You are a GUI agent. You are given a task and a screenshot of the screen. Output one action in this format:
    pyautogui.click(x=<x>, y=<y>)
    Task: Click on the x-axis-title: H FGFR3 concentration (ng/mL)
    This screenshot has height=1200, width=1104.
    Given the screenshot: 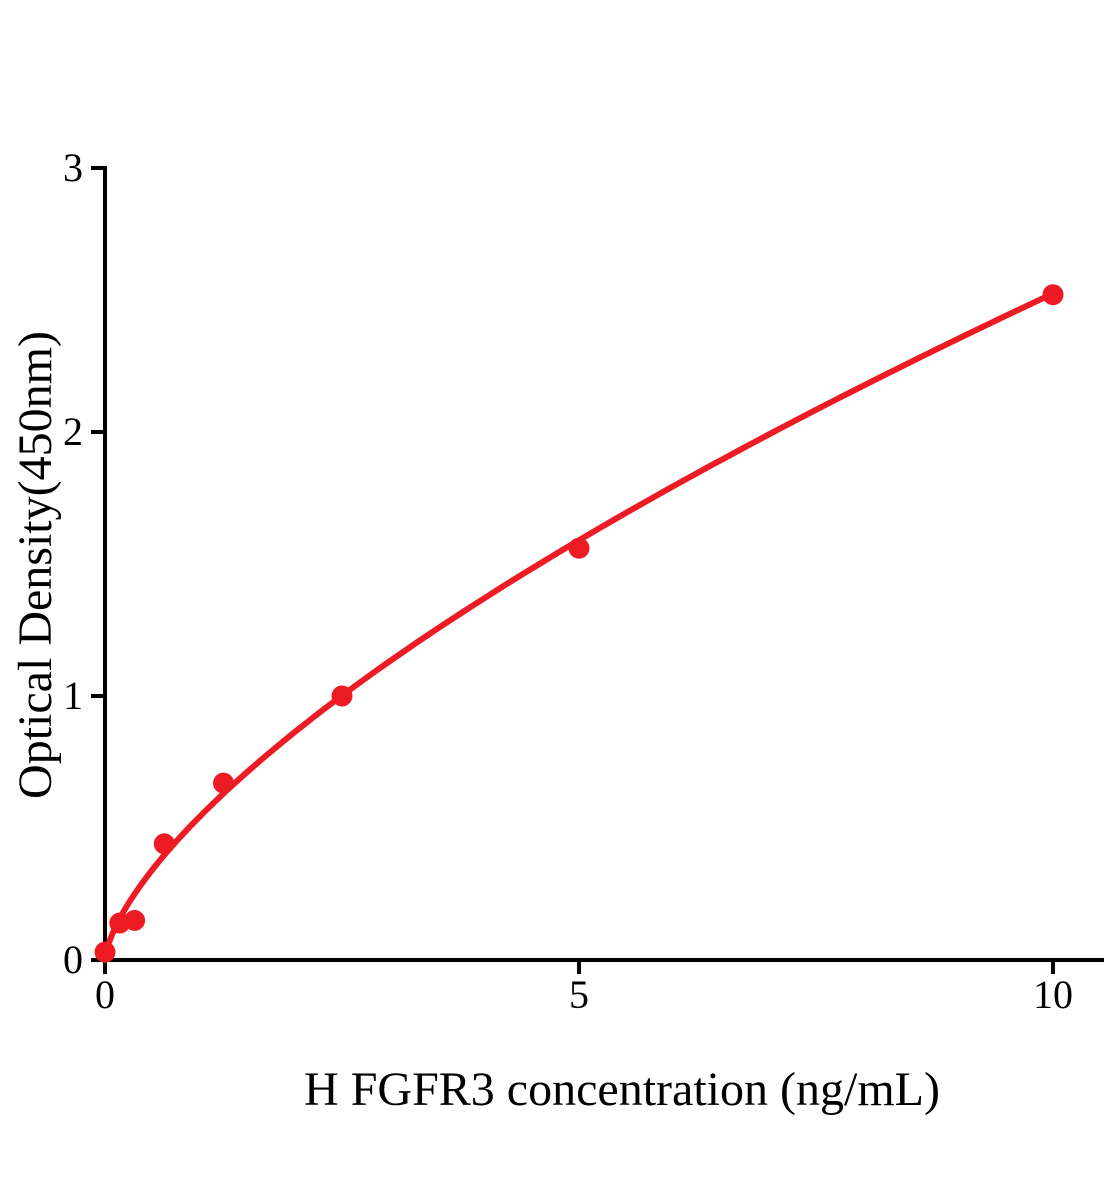 What is the action you would take?
    pyautogui.click(x=622, y=1089)
    